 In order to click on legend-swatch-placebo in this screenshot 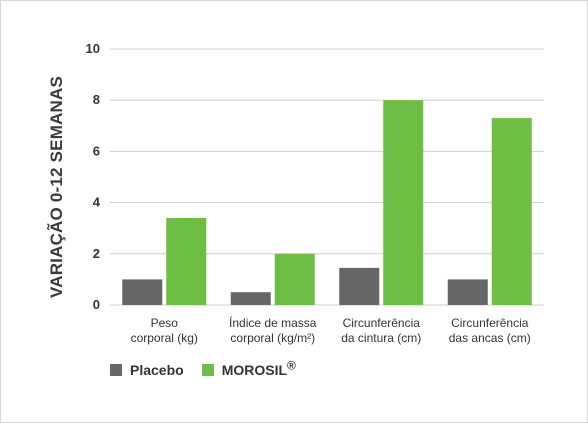, I will do `click(116, 370)`.